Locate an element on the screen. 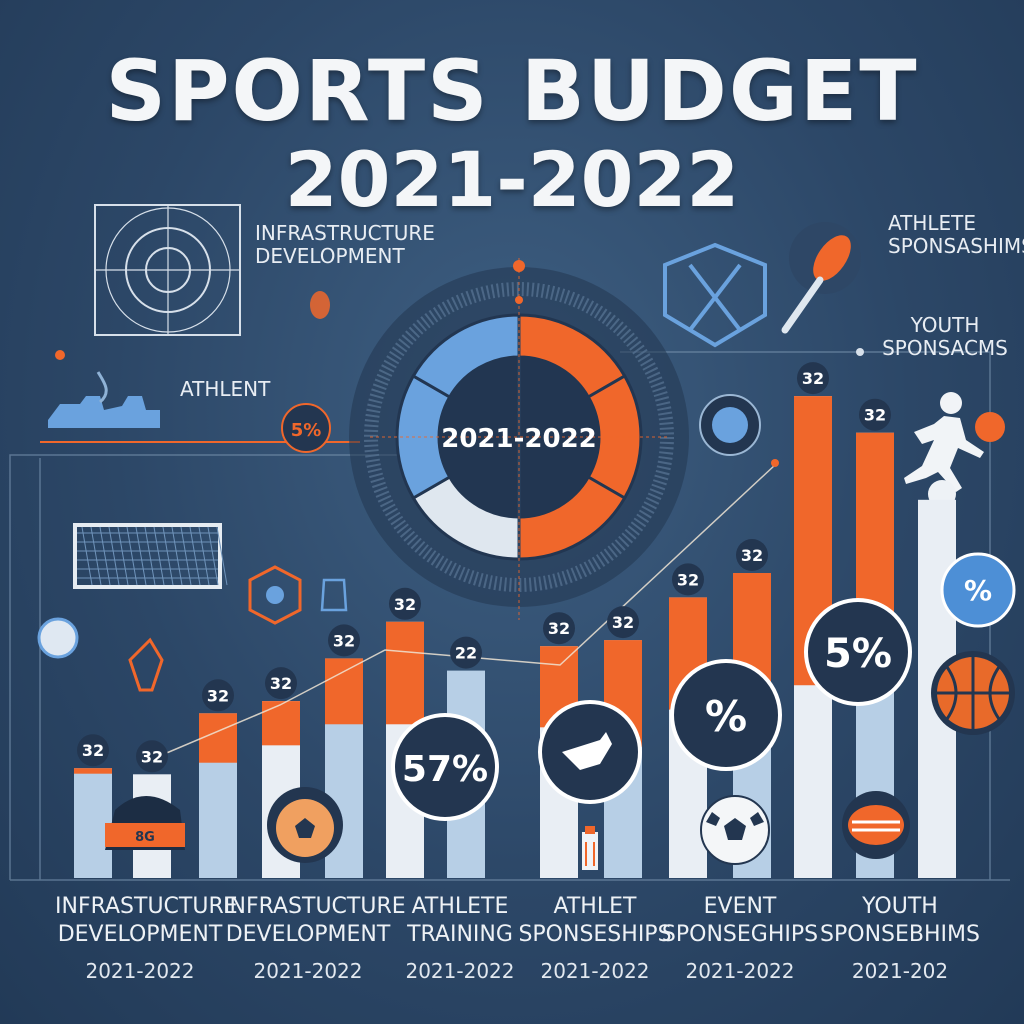 The width and height of the screenshot is (1024, 1024). badge-left-small: 5% is located at coordinates (306, 428).